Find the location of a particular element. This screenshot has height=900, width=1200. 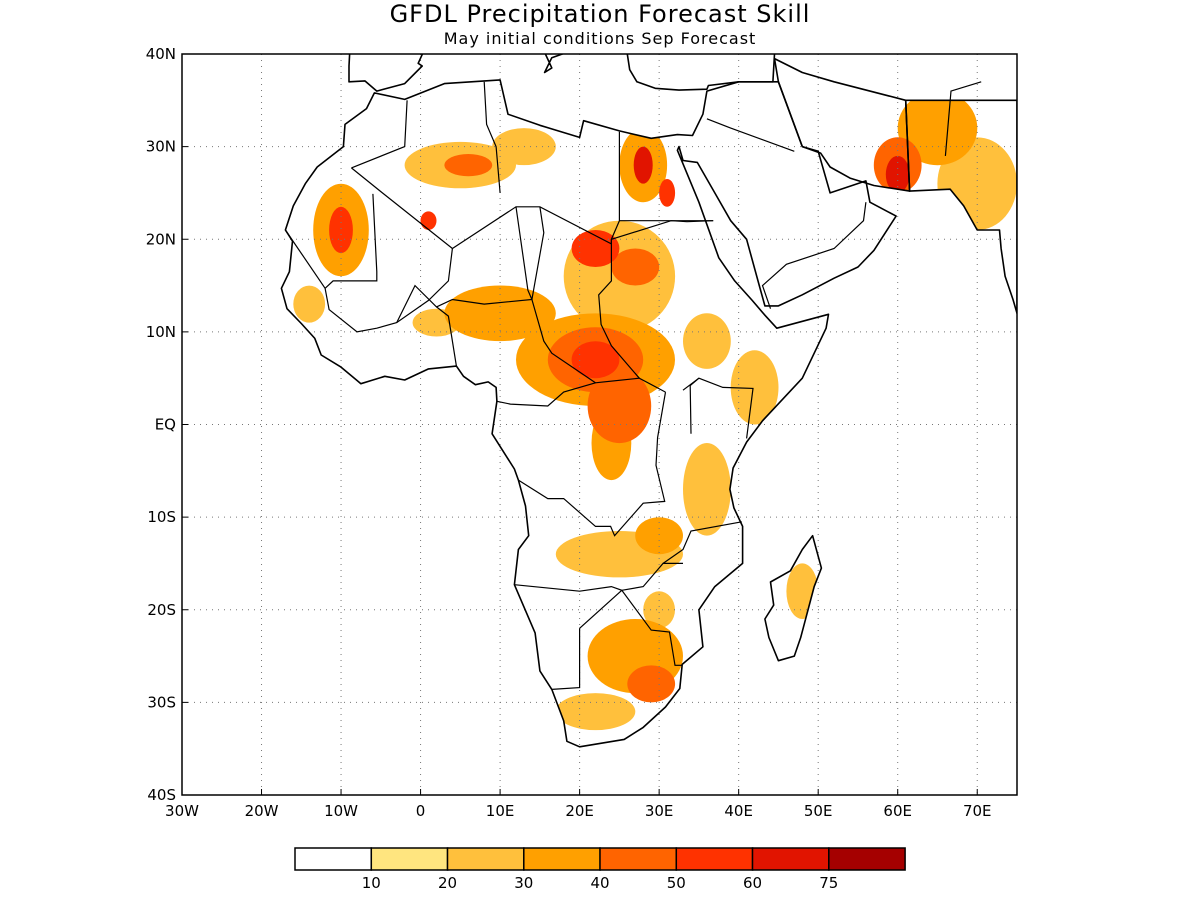

lon-tick-label: 10E is located at coordinates (500, 811).